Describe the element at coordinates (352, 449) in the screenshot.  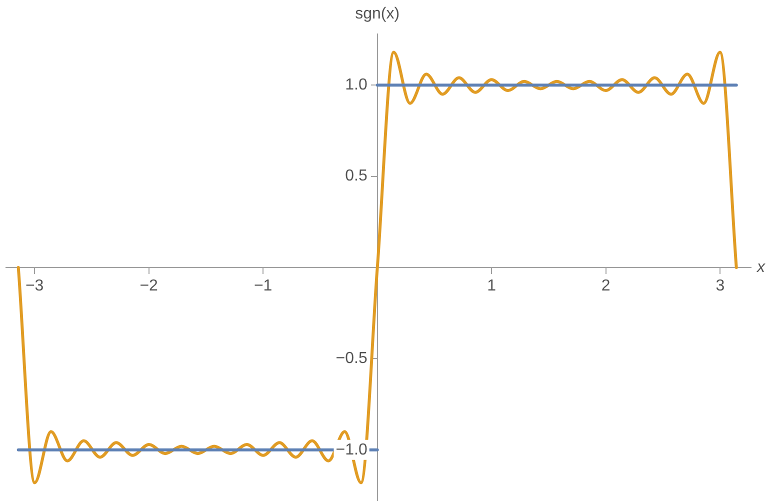
I see `y-tick-label: −1.0` at that location.